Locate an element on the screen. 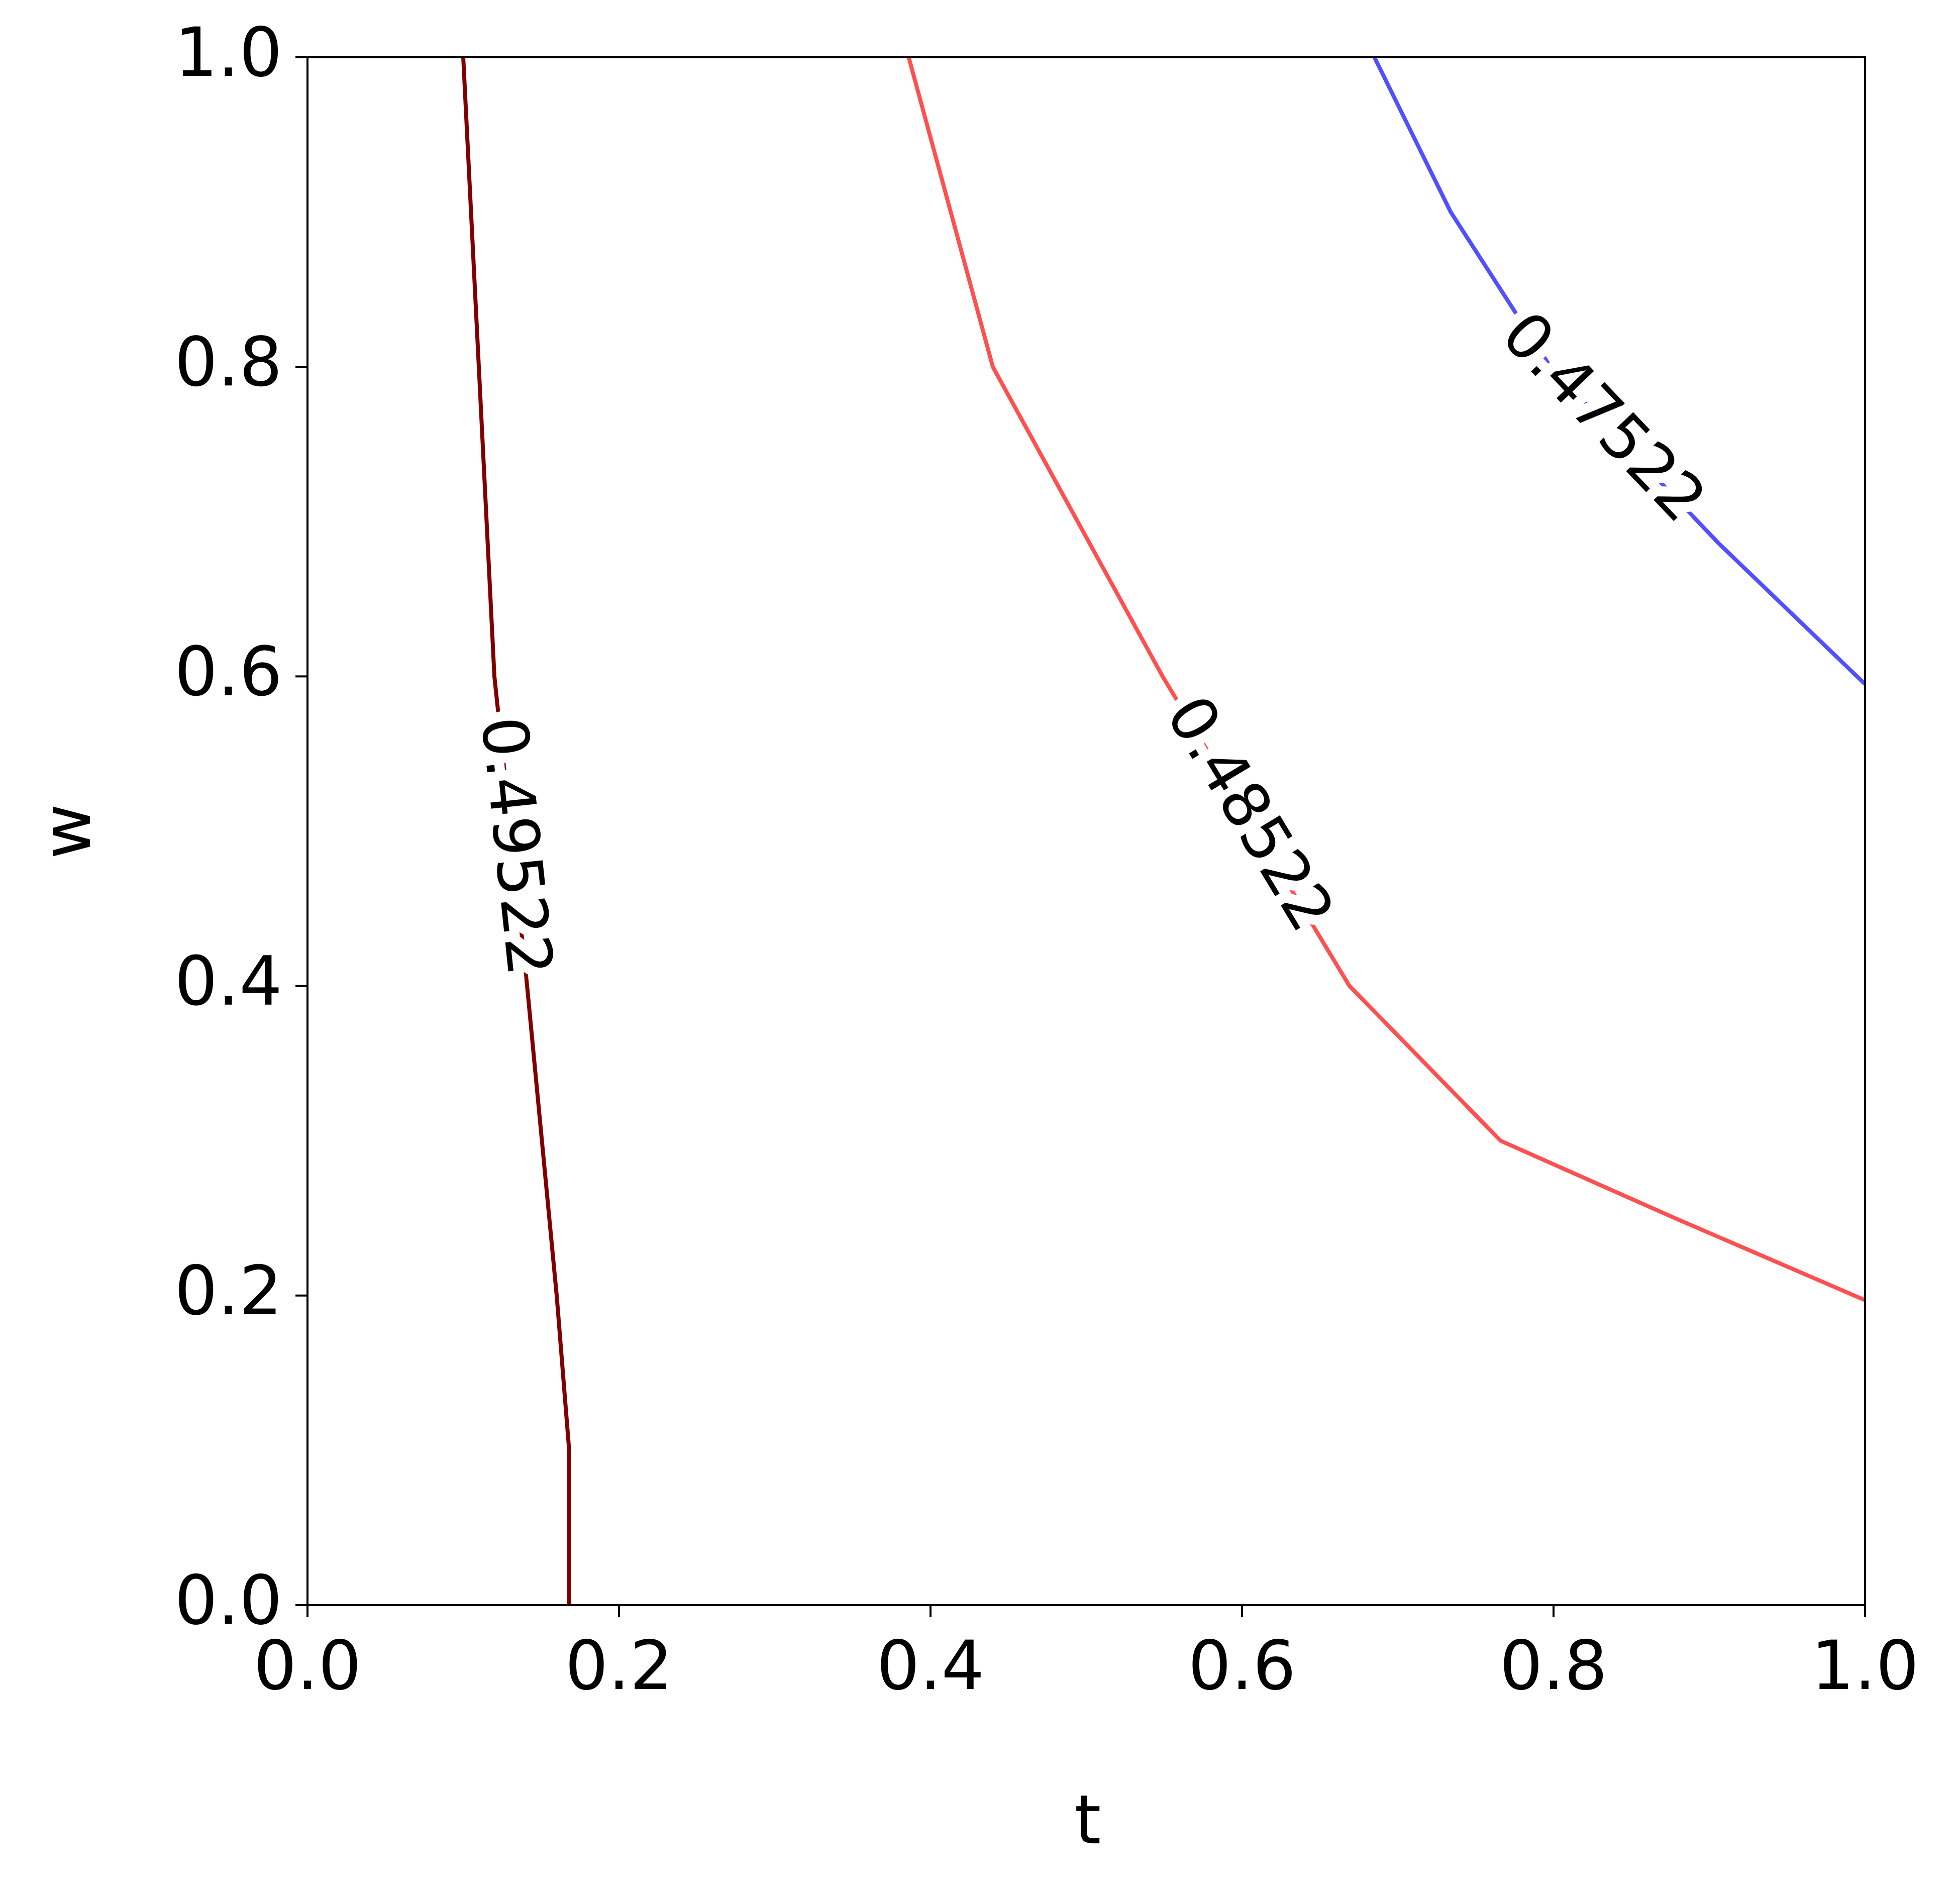 The height and width of the screenshot is (1895, 1960). y-tick-label: 0.6 is located at coordinates (228, 672).